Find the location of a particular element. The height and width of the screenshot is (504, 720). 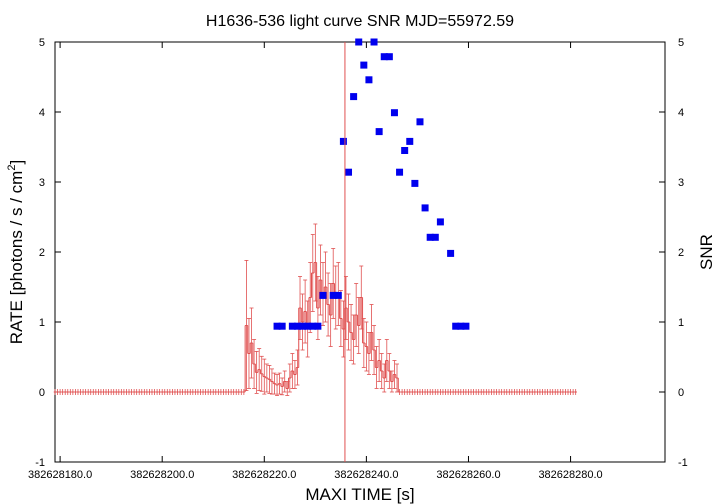

y-tick-label: 1 is located at coordinates (42, 323).